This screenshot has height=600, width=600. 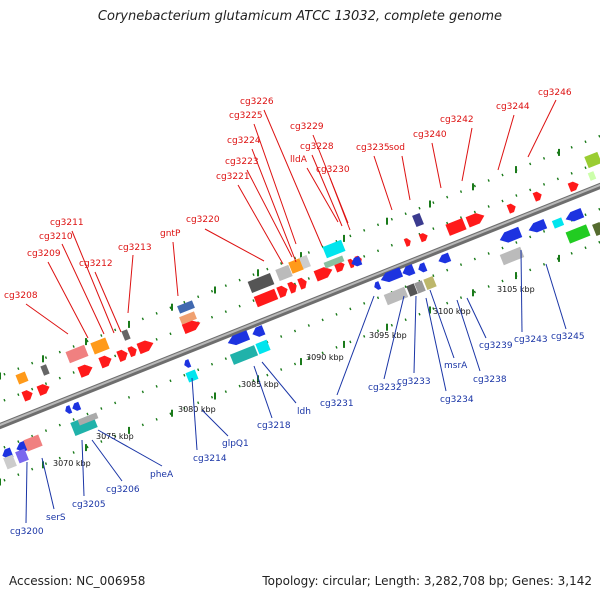 What do you see at coordinates (397, 148) in the screenshot?
I see `forward-gene-label: sod` at bounding box center [397, 148].